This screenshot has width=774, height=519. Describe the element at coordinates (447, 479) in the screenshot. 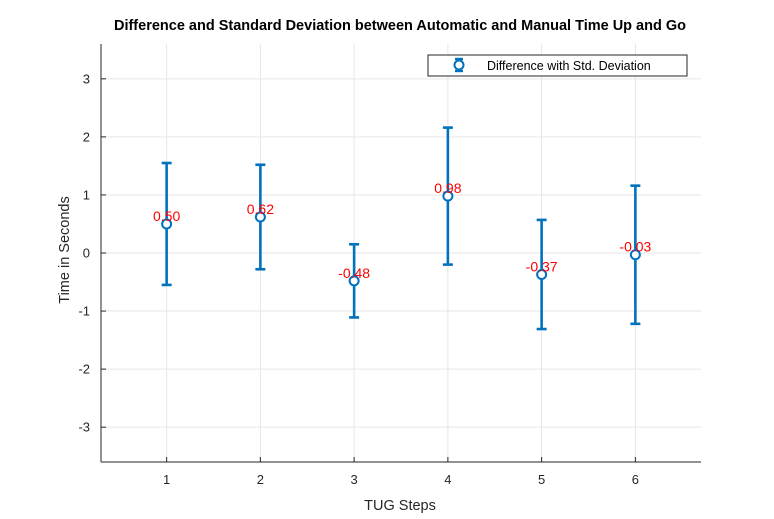

I see `x-tick-label: 4` at that location.